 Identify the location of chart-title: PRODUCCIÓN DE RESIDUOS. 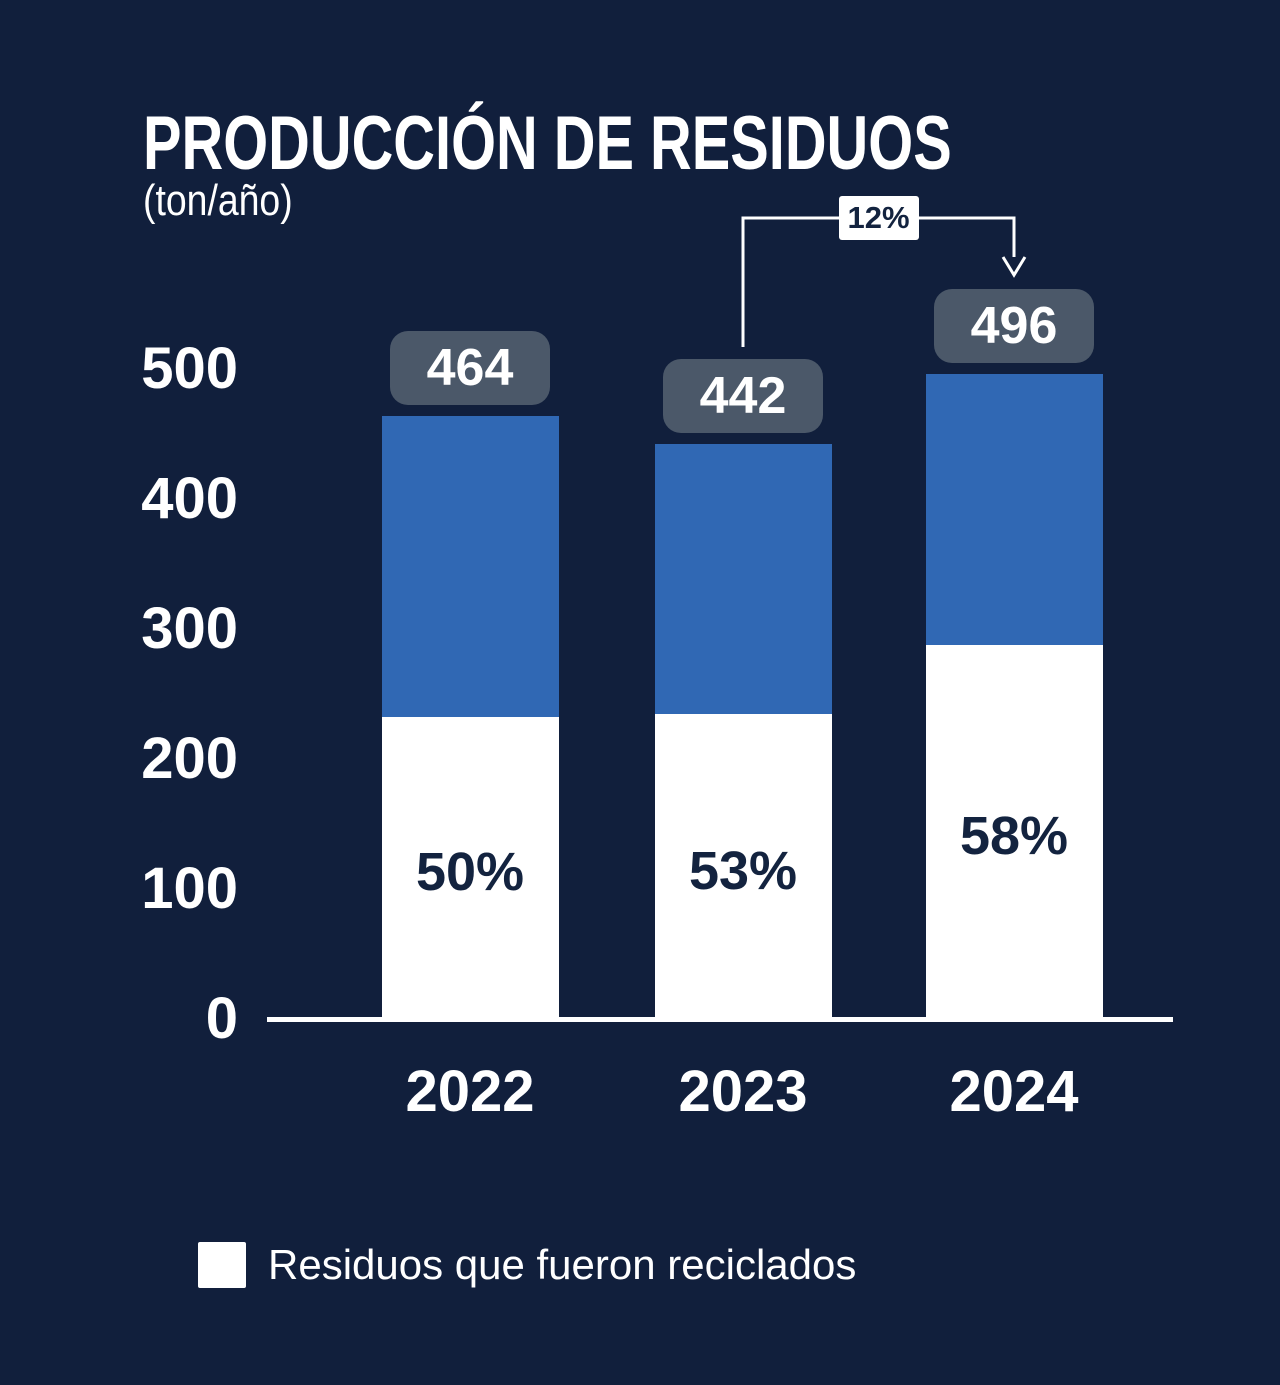
(547, 143).